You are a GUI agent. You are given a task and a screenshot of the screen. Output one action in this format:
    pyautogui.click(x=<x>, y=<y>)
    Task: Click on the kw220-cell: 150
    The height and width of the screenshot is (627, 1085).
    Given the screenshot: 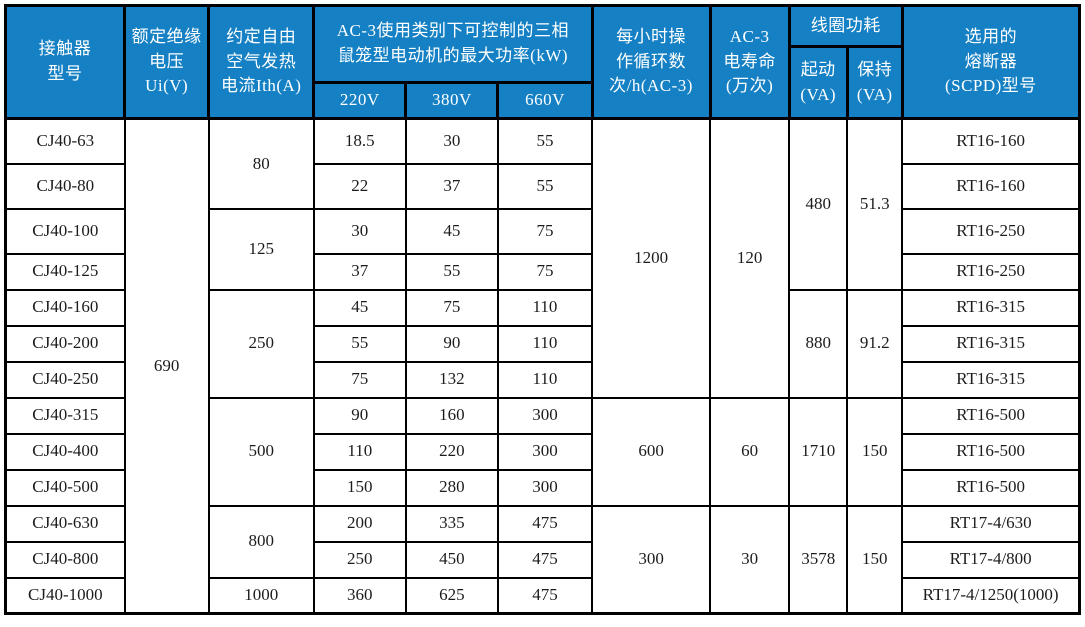 What is the action you would take?
    pyautogui.click(x=359, y=487)
    